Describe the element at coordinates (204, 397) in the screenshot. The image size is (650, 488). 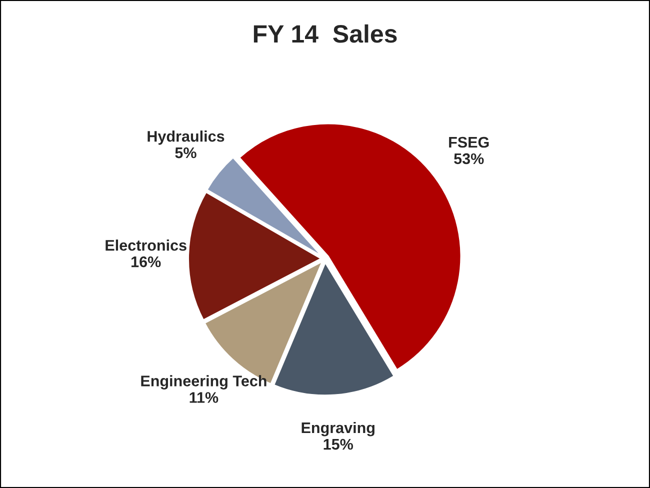
I see `data-label: 11%` at that location.